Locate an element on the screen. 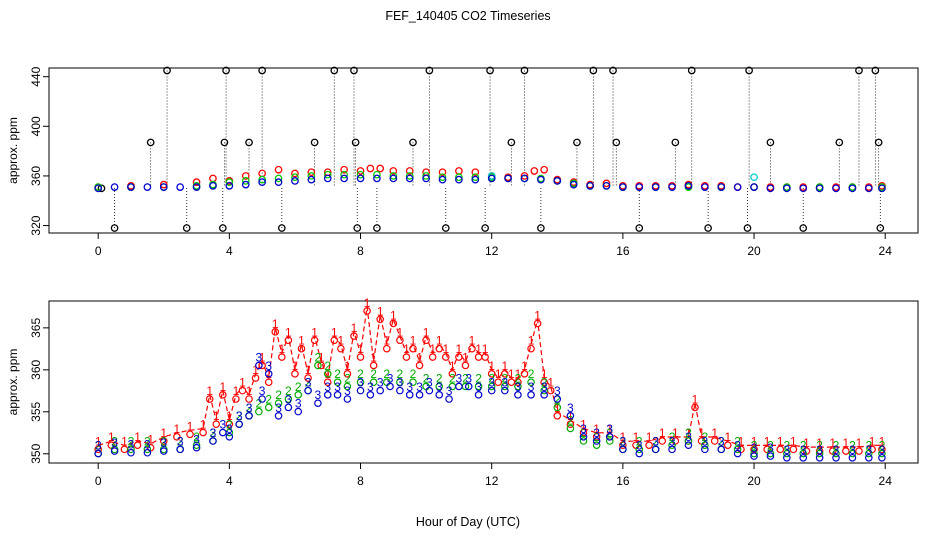 Image resolution: width=936 pixels, height=540 pixels. x-tick-label: 20 is located at coordinates (754, 481).